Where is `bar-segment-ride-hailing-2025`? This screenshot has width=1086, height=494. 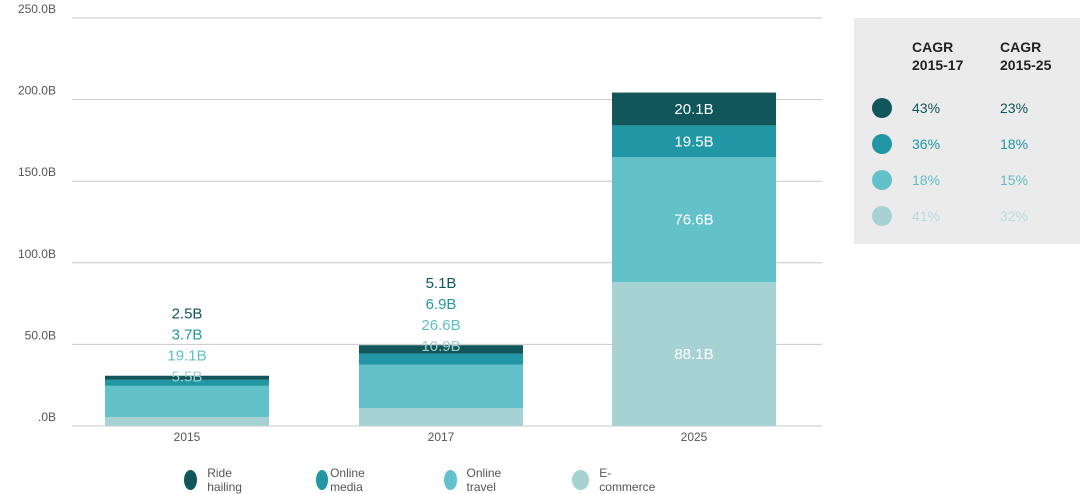 bar-segment-ride-hailing-2025 is located at coordinates (694, 109).